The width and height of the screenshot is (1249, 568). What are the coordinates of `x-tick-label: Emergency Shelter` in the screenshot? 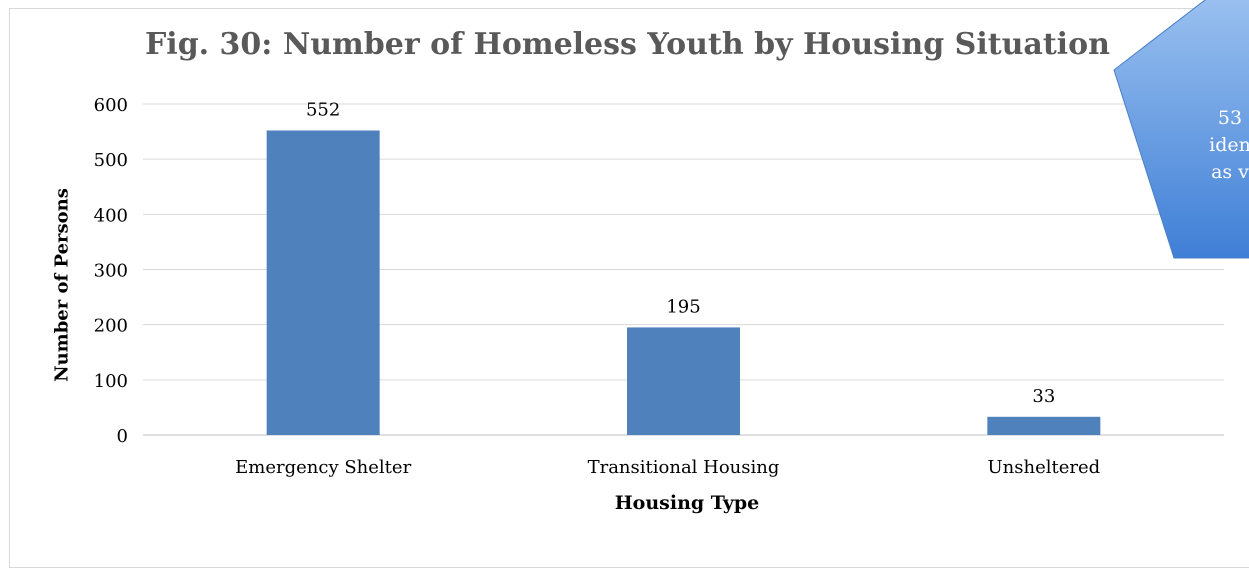 It's located at (323, 467).